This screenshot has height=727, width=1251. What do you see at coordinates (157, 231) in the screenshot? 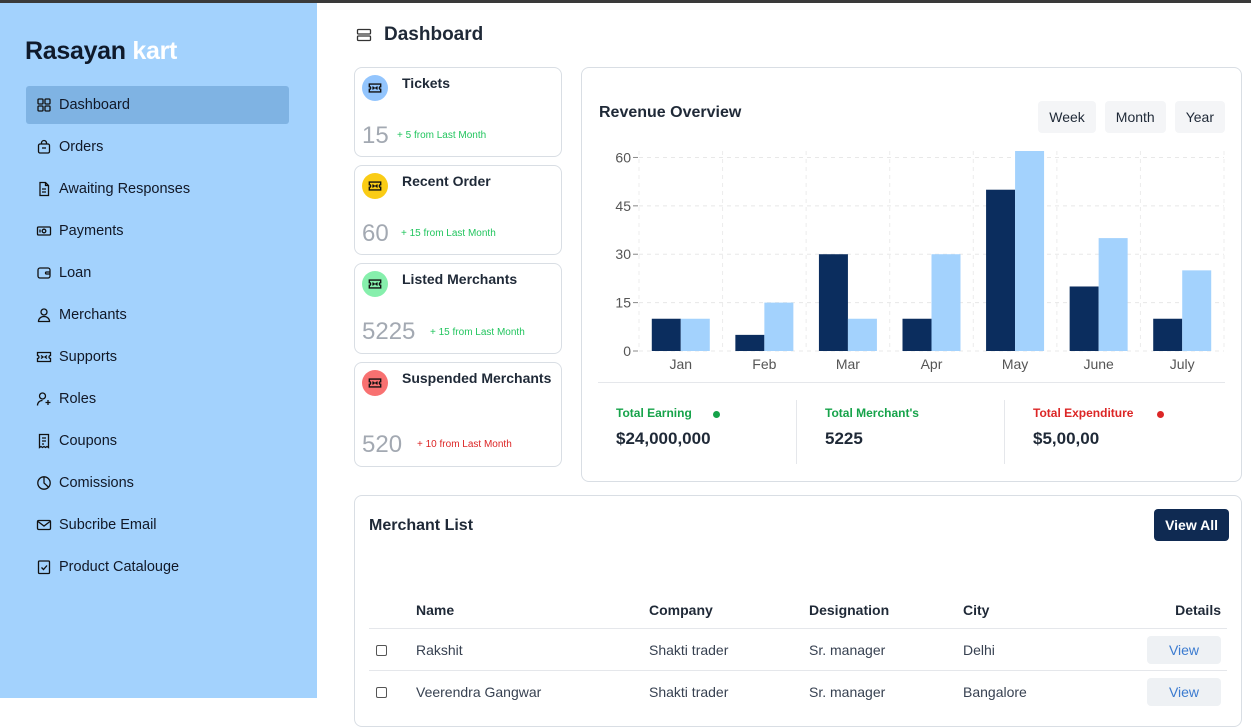
I see `sidebar-item-payments: Payments` at bounding box center [157, 231].